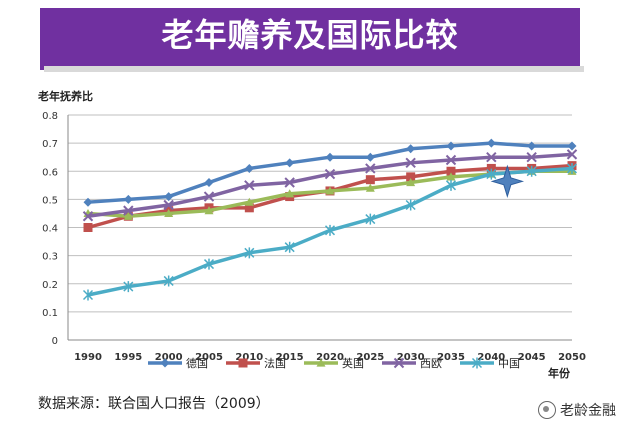 This screenshot has height=435, width=640. What do you see at coordinates (50, 285) in the screenshot?
I see `y-tick-label: 0.2` at bounding box center [50, 285].